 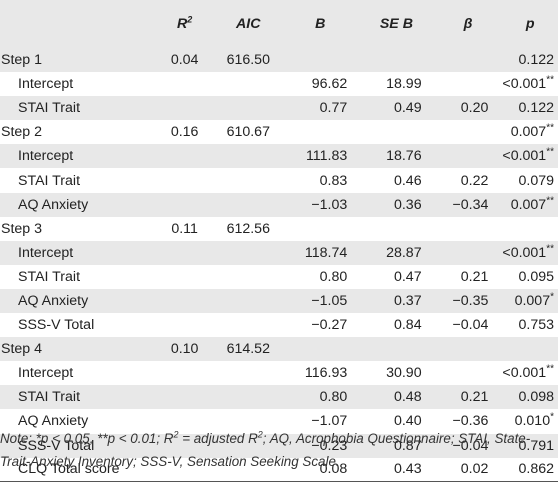 I want to click on cell-beta-value: −0.04, so click(x=470, y=445).